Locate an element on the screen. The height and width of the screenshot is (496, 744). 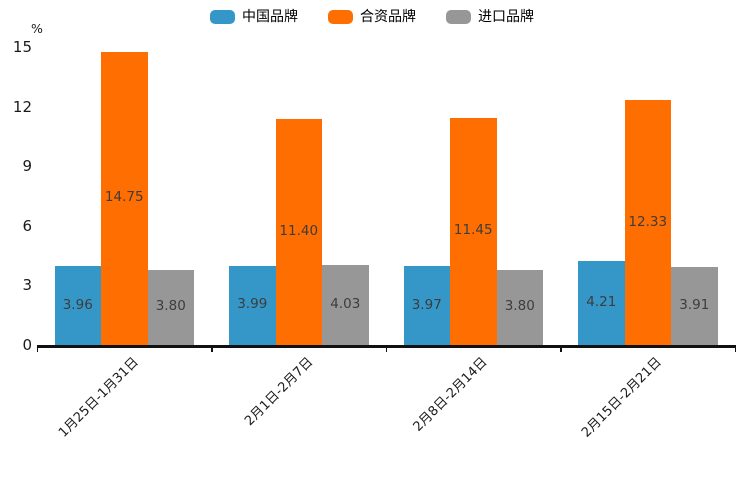
legend-label: 中国品牌 is located at coordinates (270, 17).